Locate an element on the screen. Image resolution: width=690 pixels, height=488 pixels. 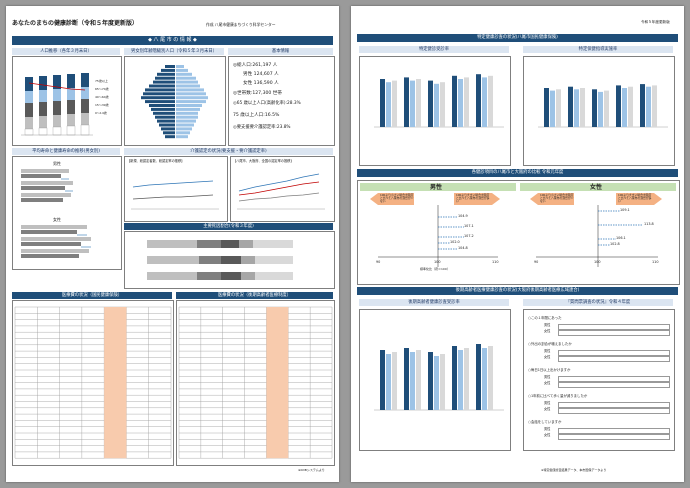
death-cause-bars is located at coordinates (220, 260).